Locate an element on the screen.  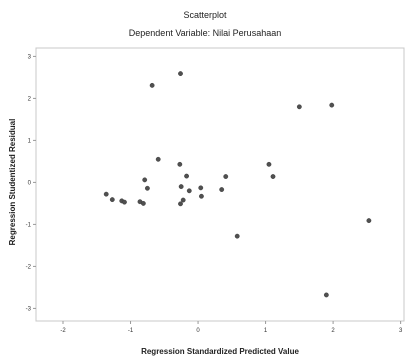
y-tick-label: -3 is located at coordinates (29, 309).